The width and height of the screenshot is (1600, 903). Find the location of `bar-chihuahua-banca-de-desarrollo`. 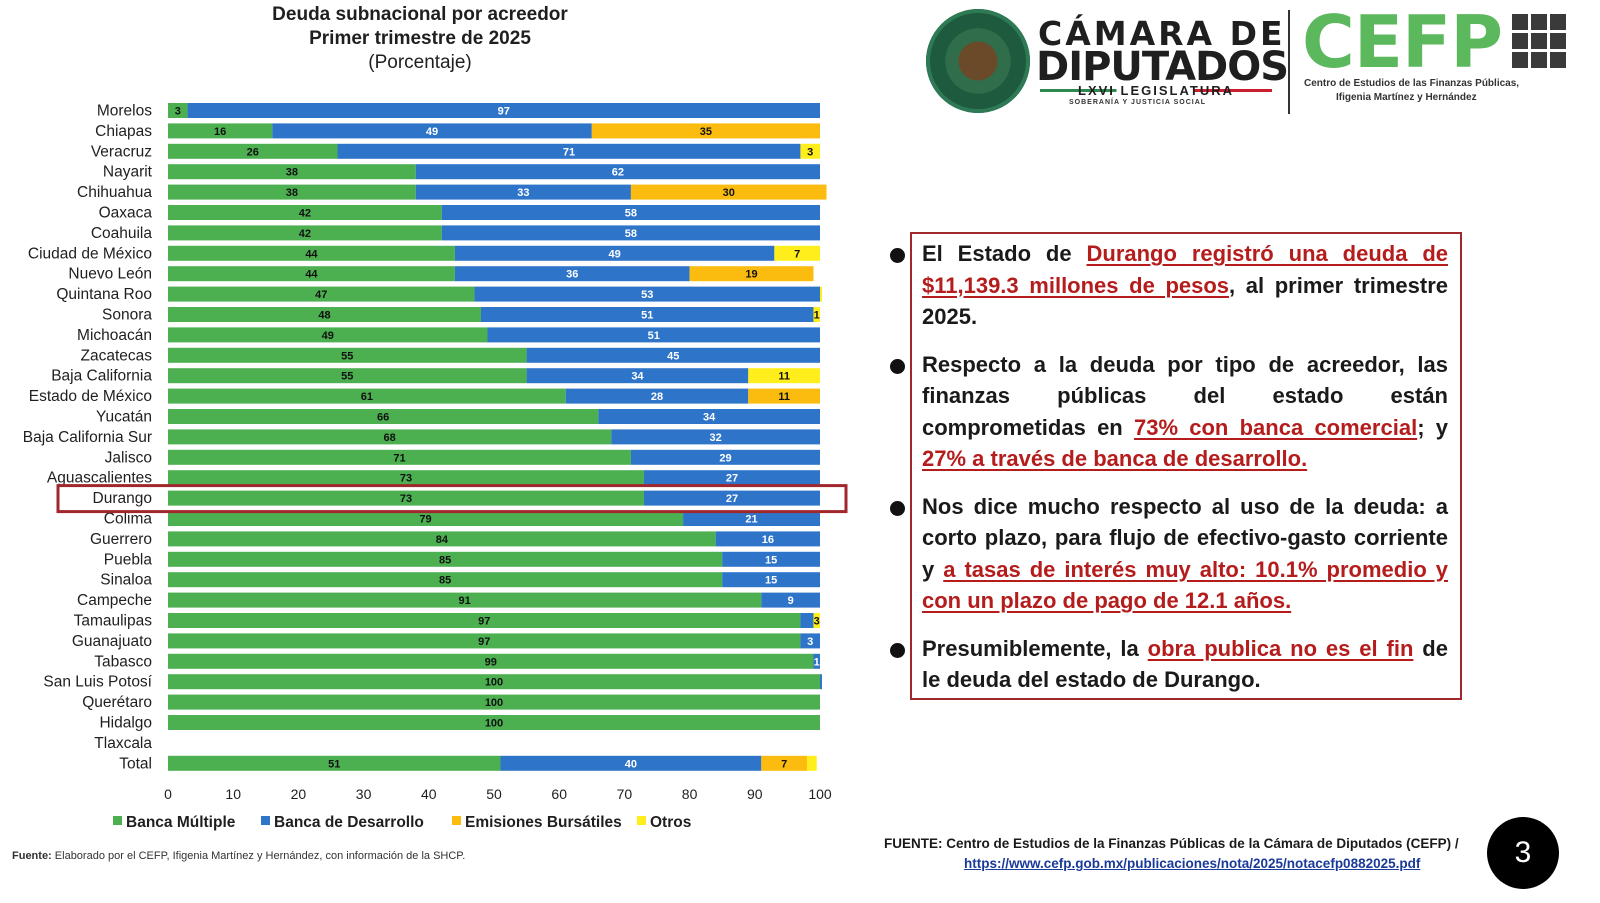

bar-chihuahua-banca-de-desarrollo is located at coordinates (523, 192).